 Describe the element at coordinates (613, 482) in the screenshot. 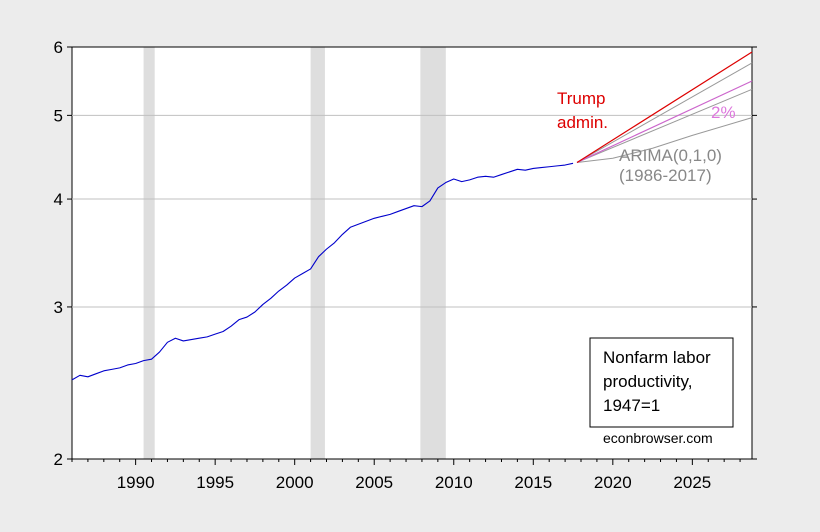

I see `x-tick-label-2020: 2020` at that location.